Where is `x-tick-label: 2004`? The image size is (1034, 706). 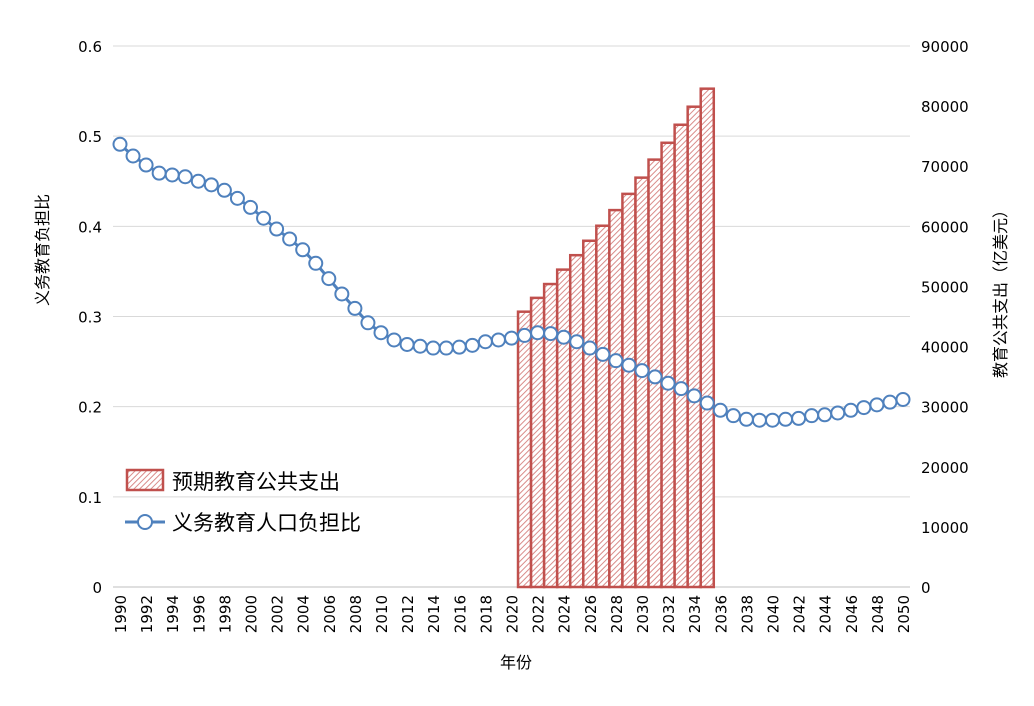
x-tick-label: 2004 is located at coordinates (304, 614).